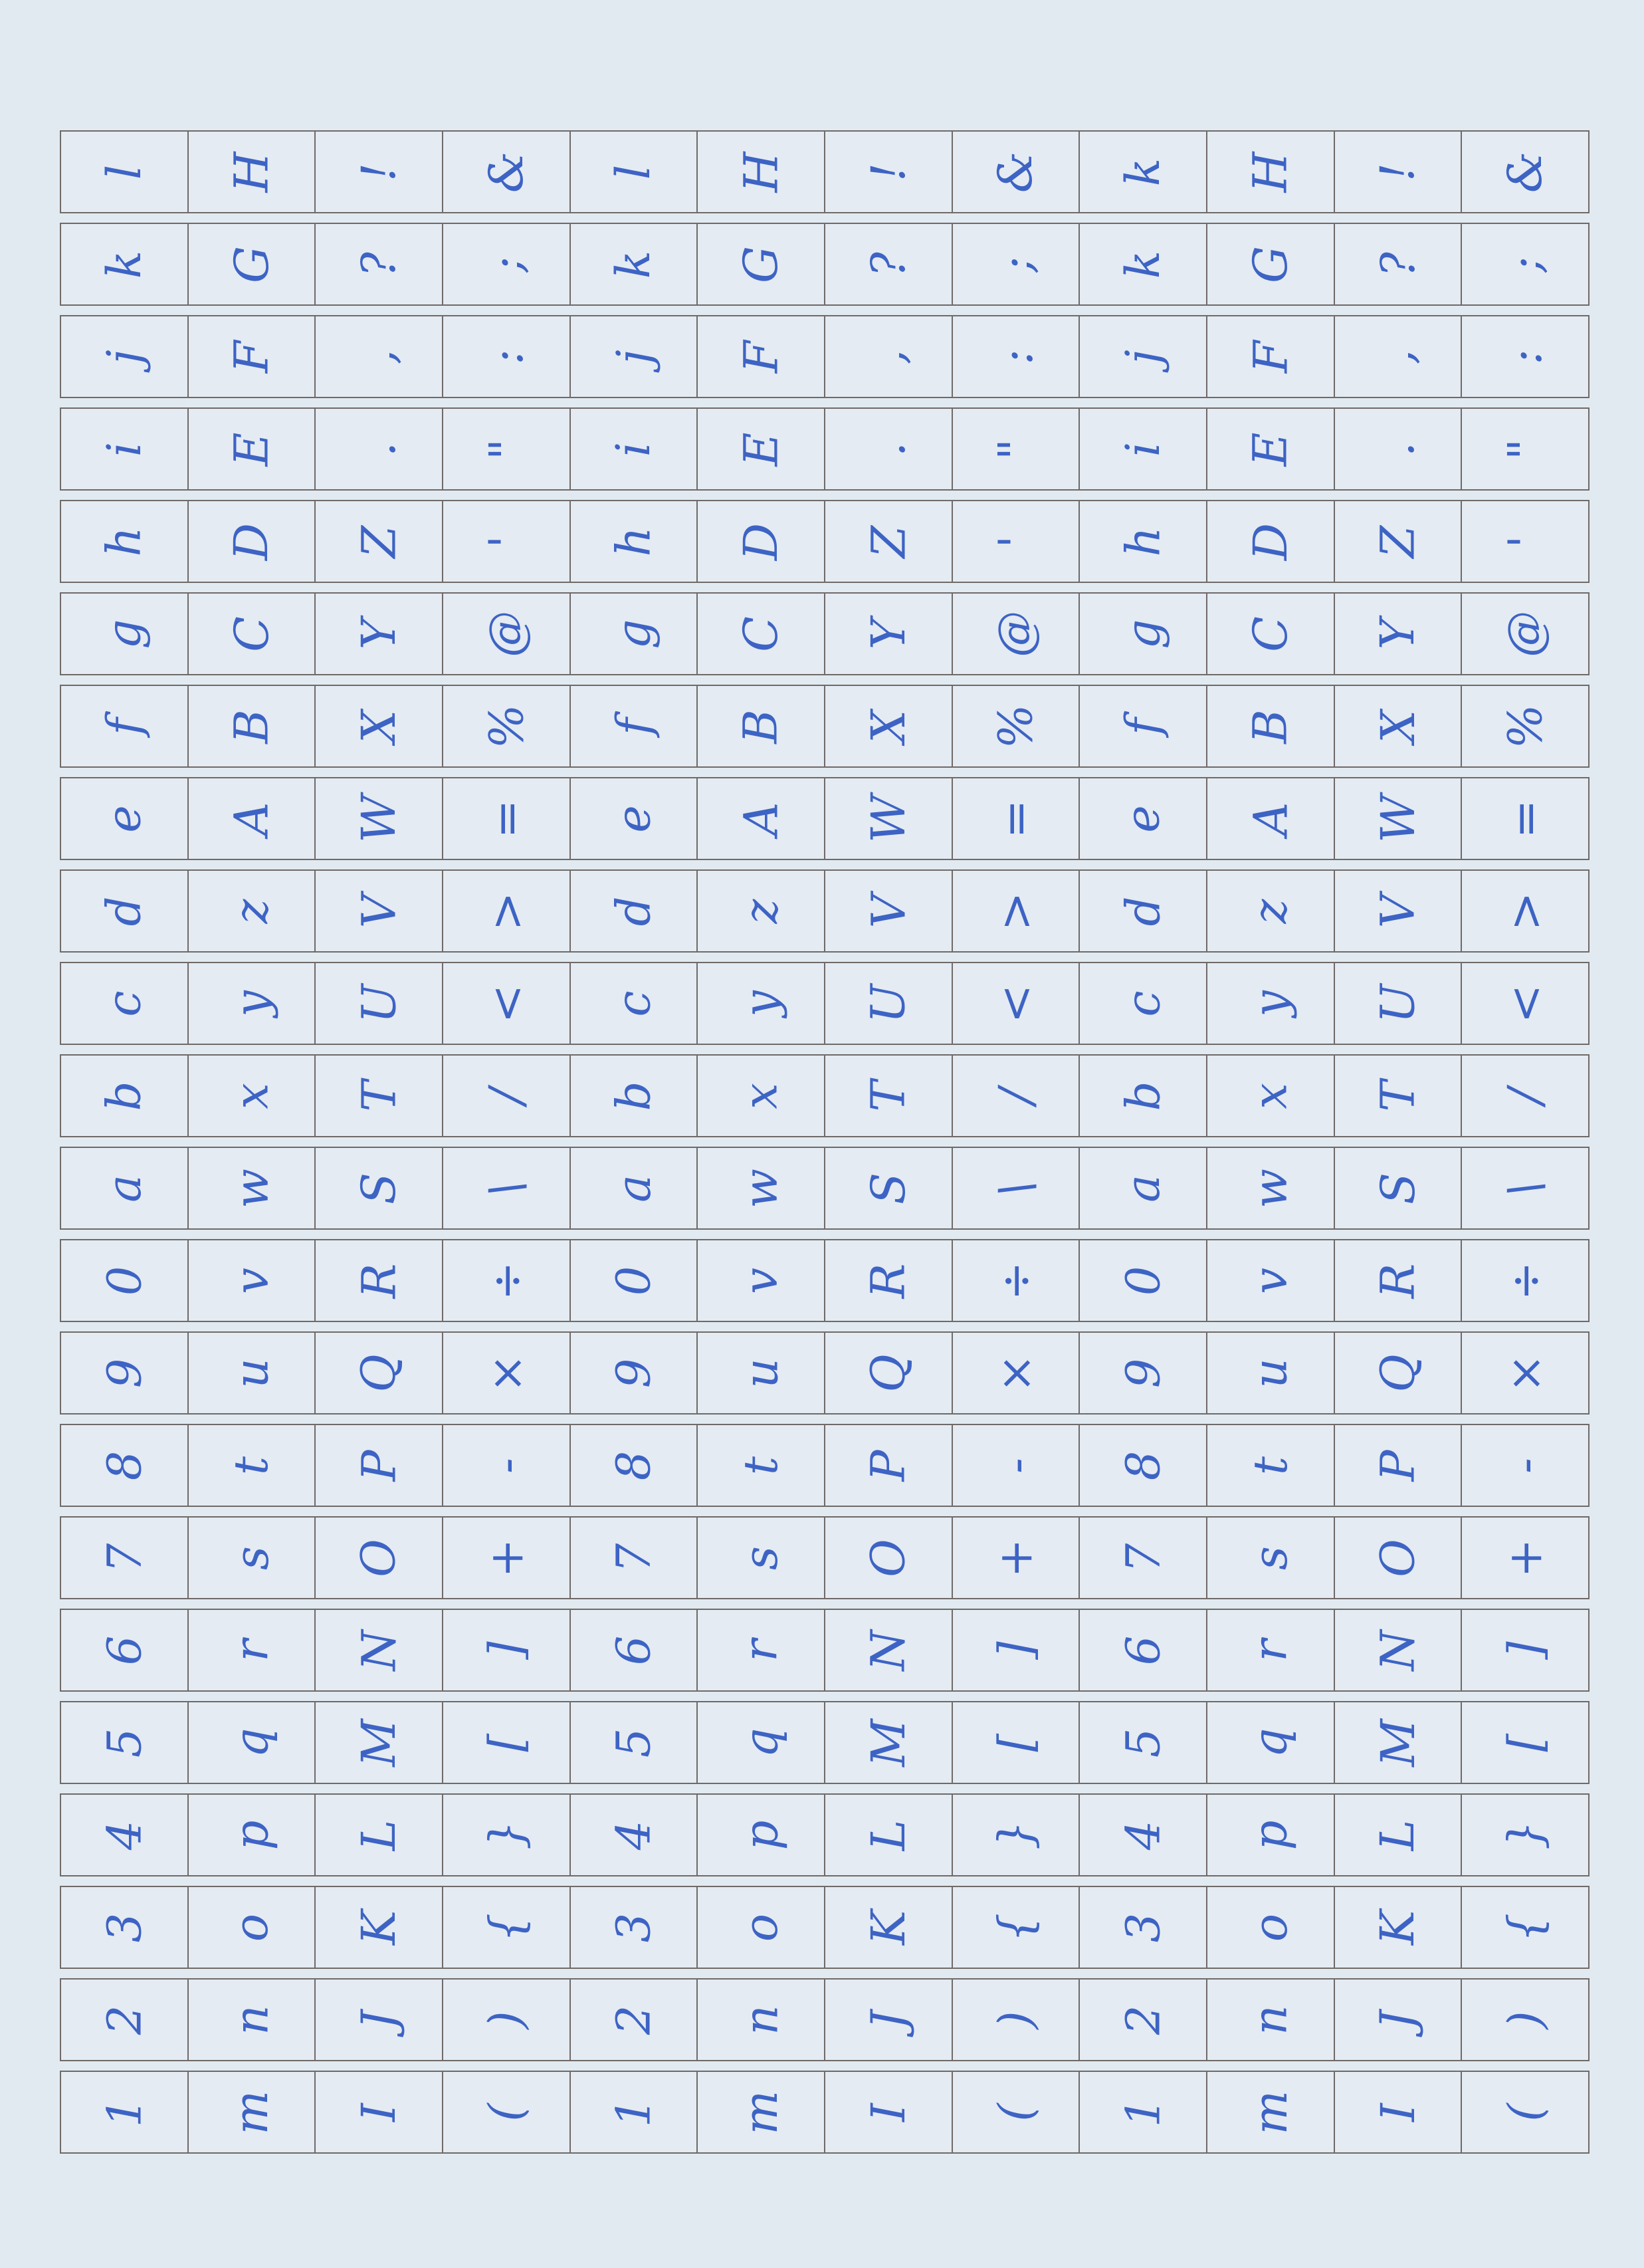  I want to click on handwritten-character: y, so click(1270, 1004).